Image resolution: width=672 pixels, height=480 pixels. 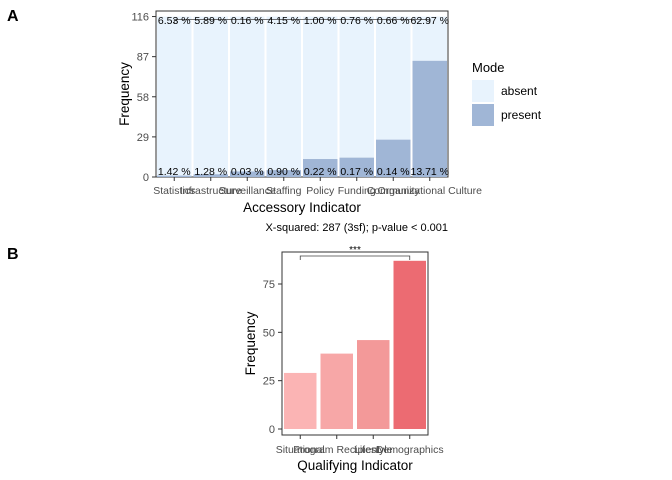 I want to click on x-tick-label-7: Organizational Culture, so click(x=430, y=191).